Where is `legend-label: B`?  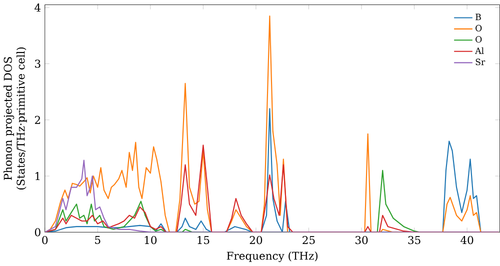
legend-label: B is located at coordinates (478, 17).